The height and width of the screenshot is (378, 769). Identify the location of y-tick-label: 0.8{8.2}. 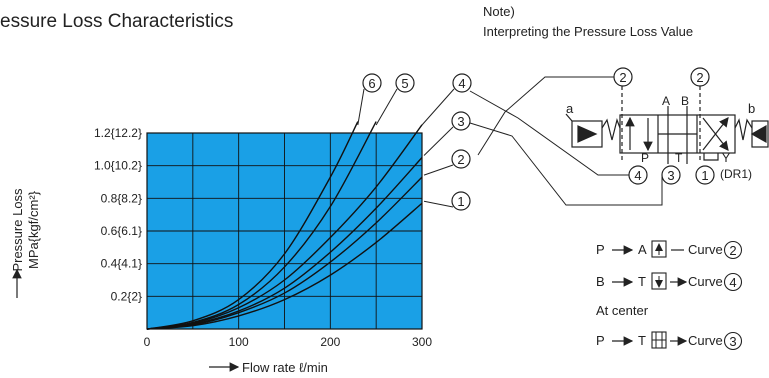
(121, 198).